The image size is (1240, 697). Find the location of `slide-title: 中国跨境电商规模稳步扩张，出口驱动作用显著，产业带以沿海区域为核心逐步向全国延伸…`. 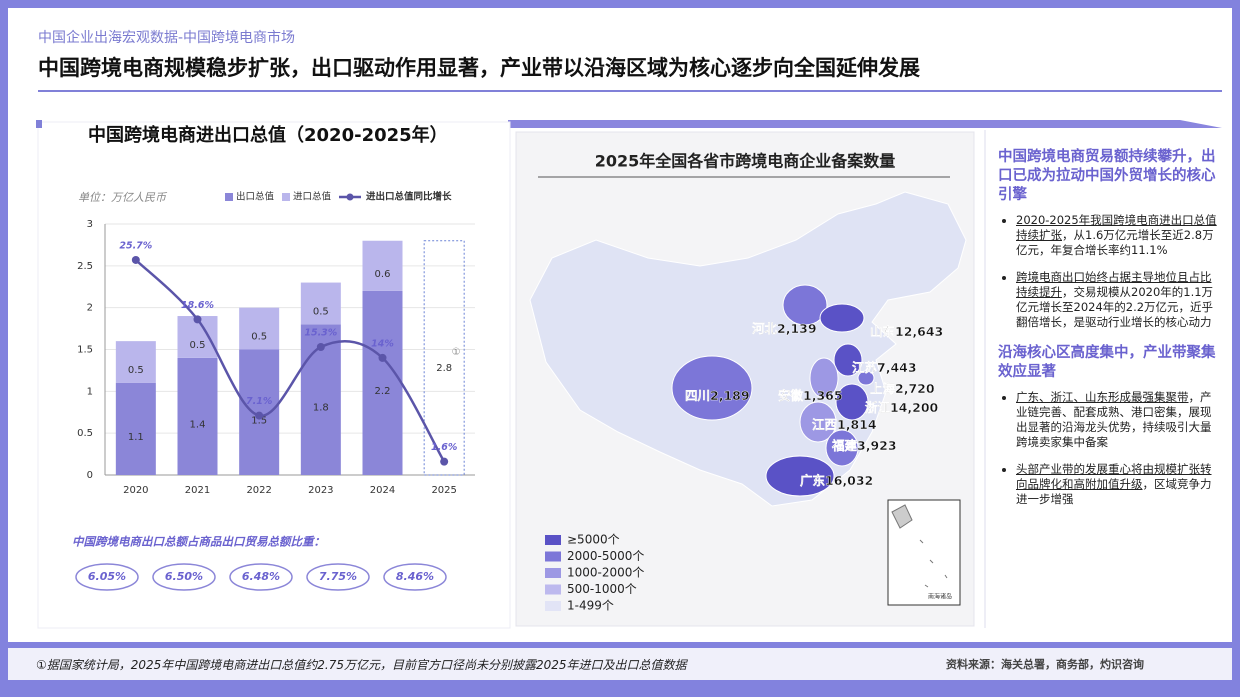

slide-title: 中国跨境电商规模稳步扩张，出口驱动作用显著，产业带以沿海区域为核心逐步向全国延伸… is located at coordinates (479, 68).